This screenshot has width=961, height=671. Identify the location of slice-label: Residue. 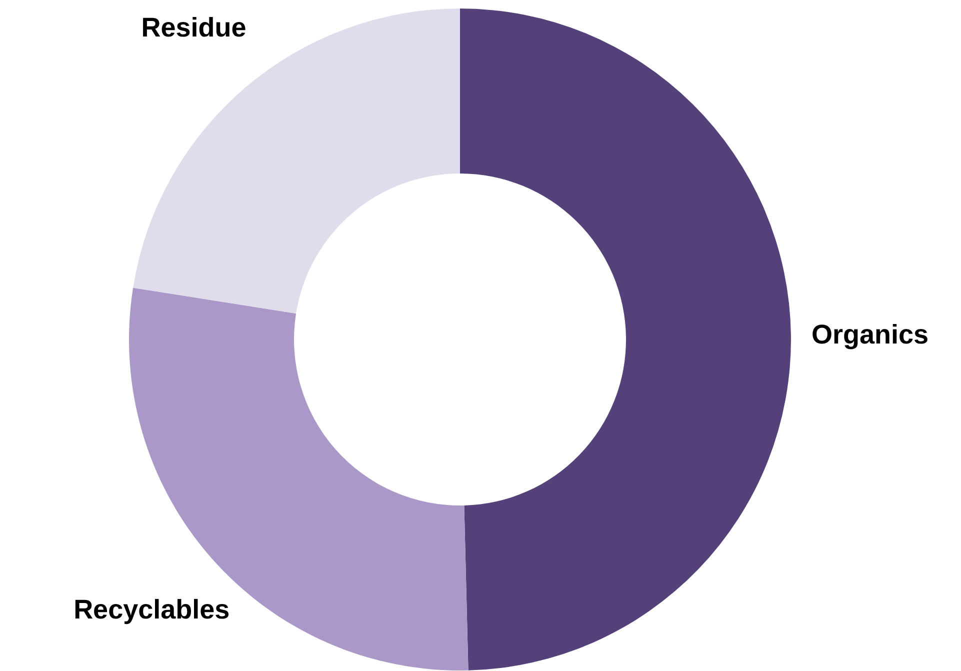
(193, 27).